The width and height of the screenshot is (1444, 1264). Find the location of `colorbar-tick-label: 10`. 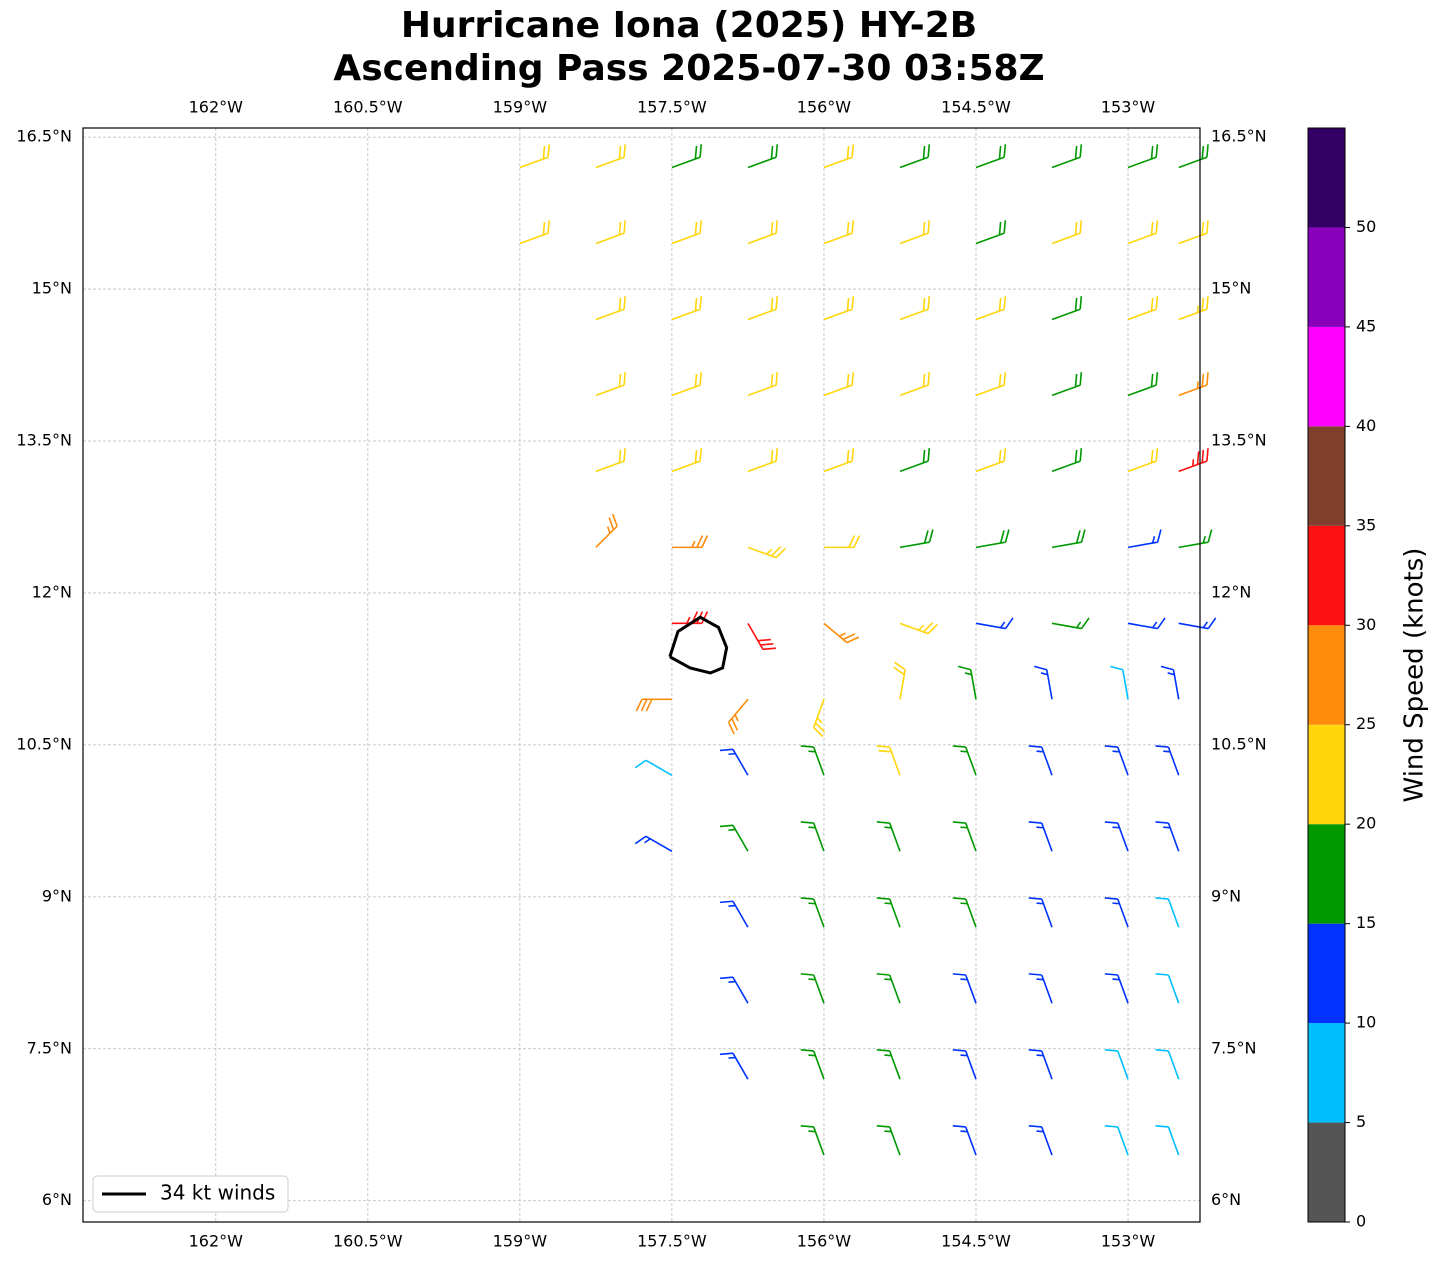

colorbar-tick-label: 10 is located at coordinates (1366, 1022).